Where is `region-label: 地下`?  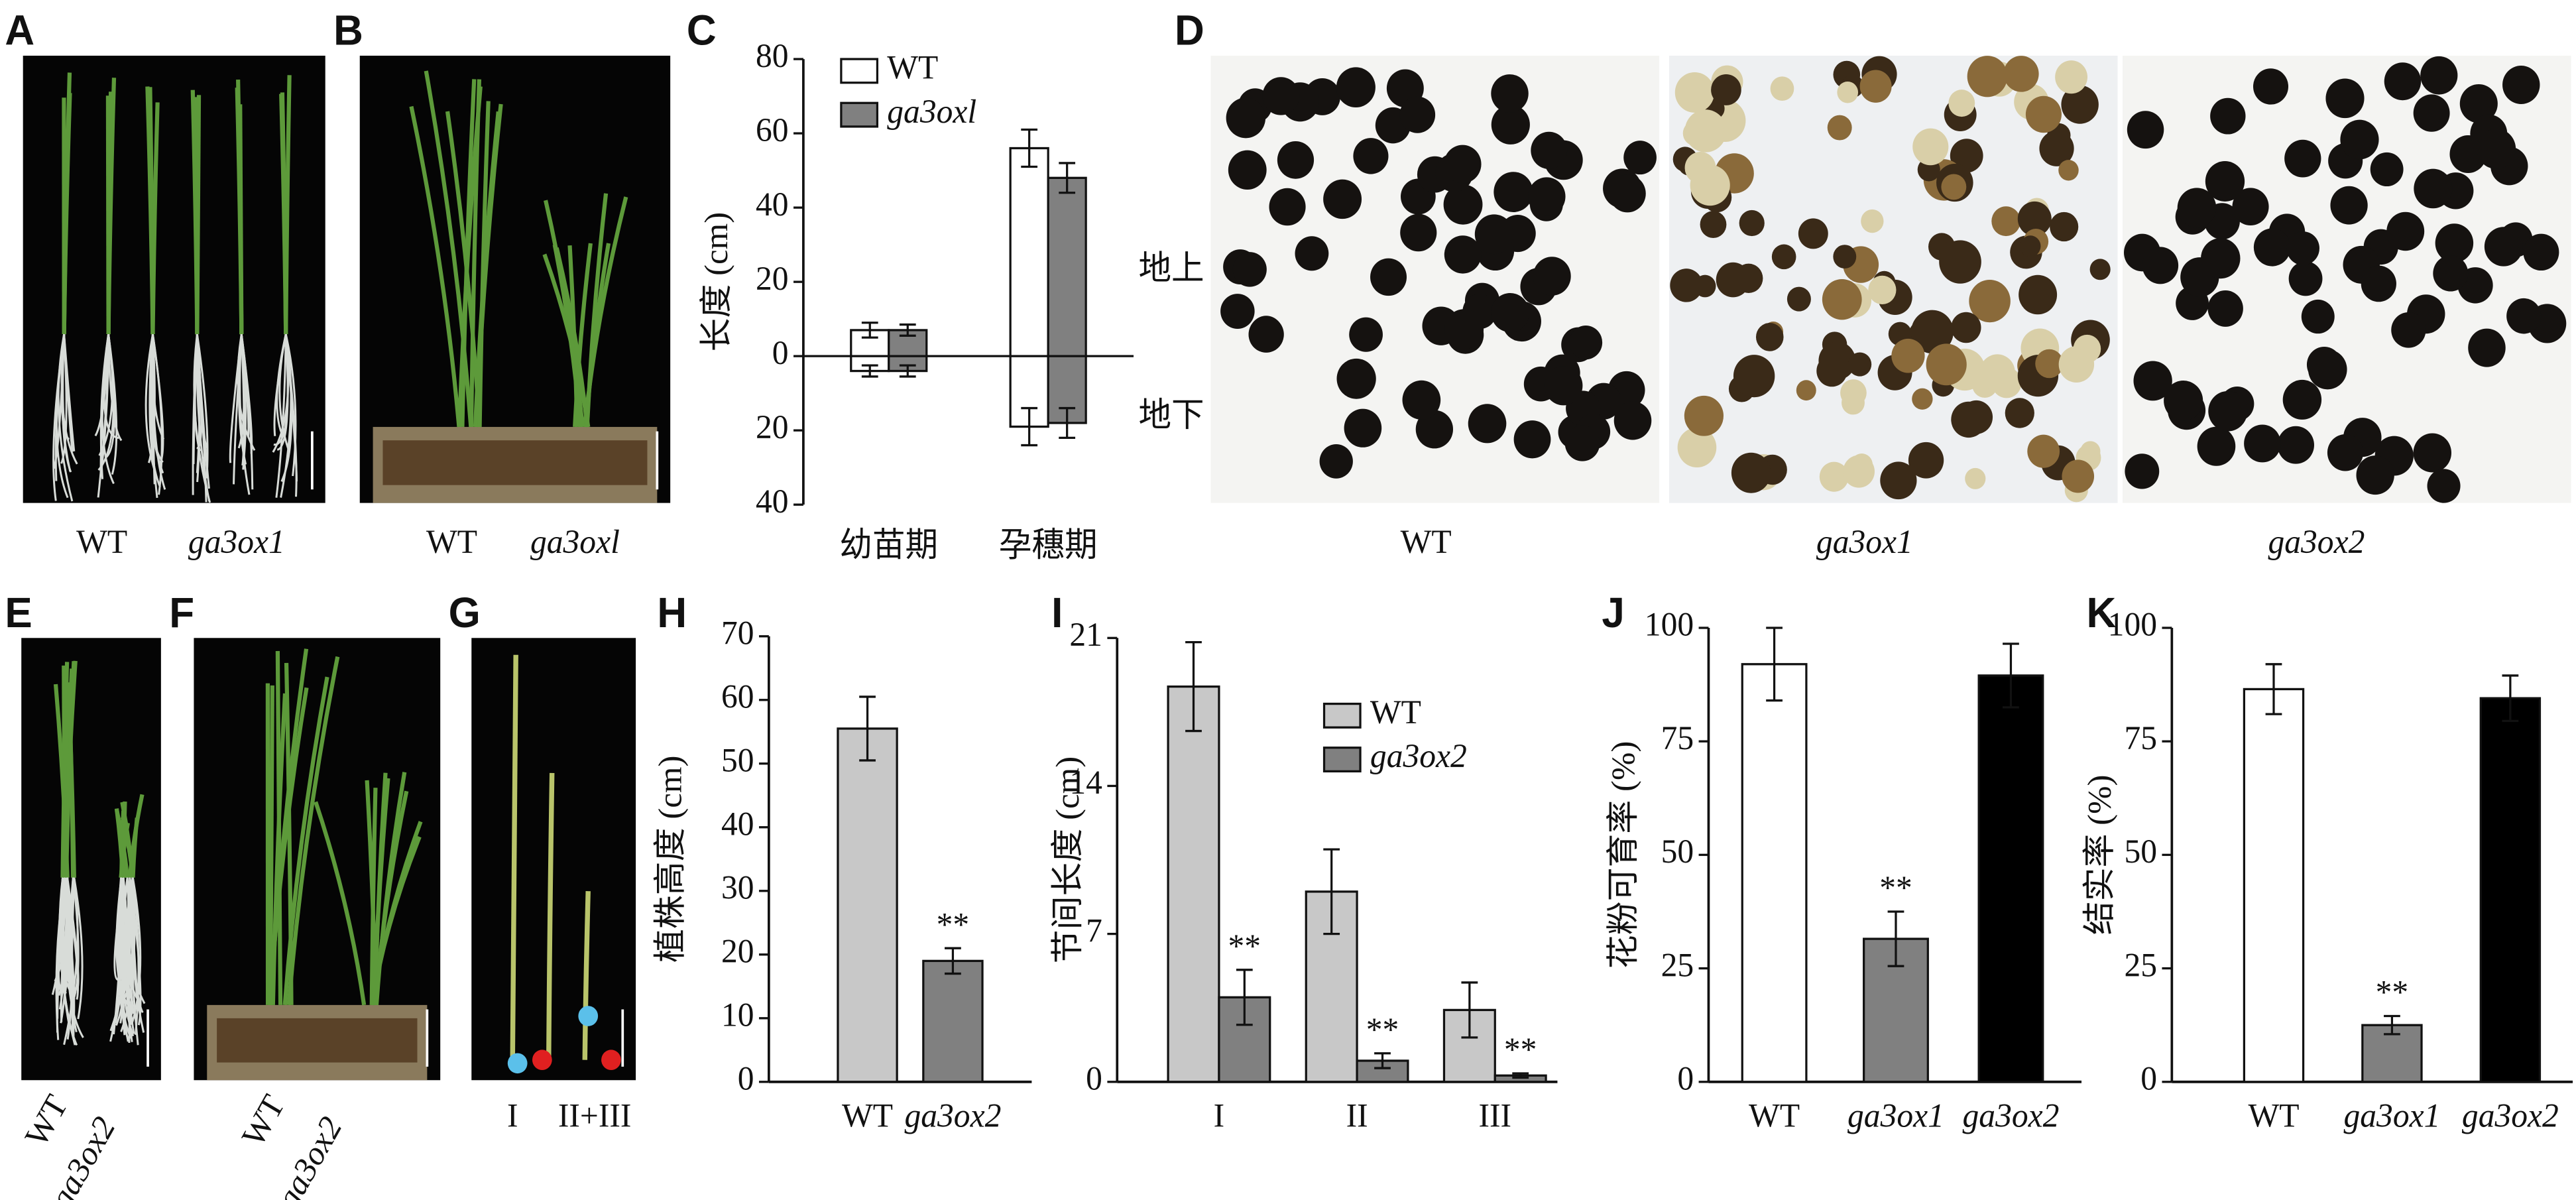 region-label: 地下 is located at coordinates (1171, 415).